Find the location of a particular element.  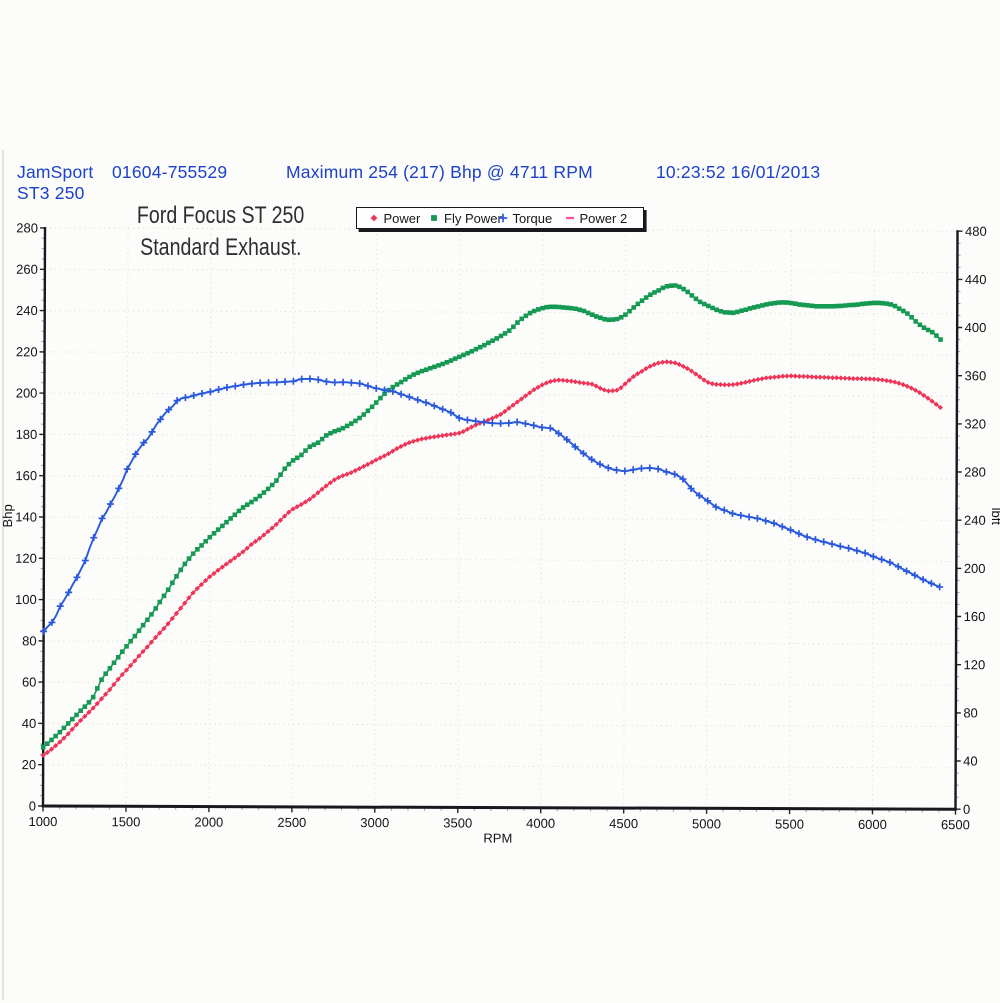

legend-item-power: Power is located at coordinates (394, 218).